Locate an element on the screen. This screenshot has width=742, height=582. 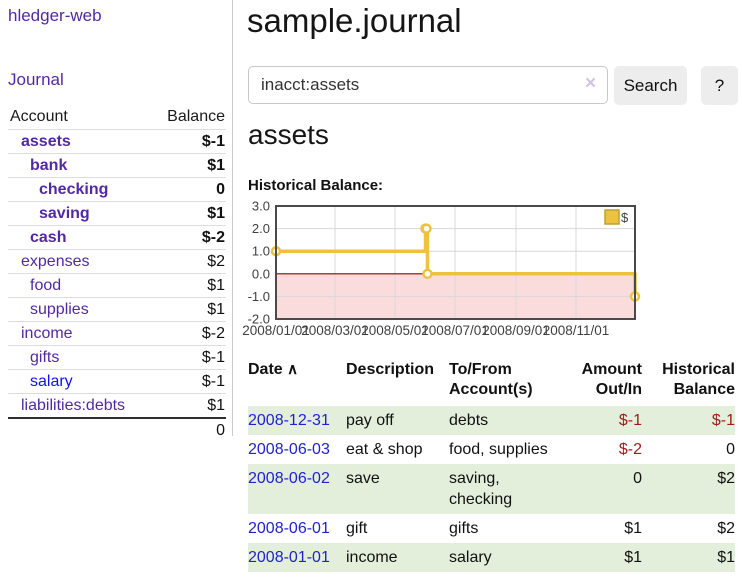
search-bar: × Search ? is located at coordinates (493, 86).